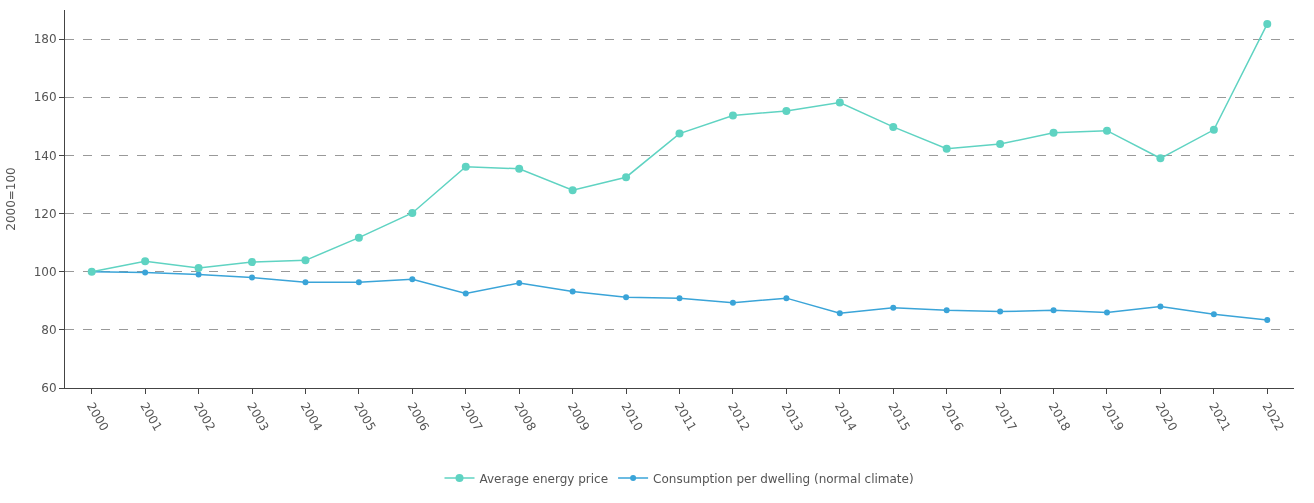  Describe the element at coordinates (49, 388) in the screenshot. I see `y-tick-label: 60` at that location.